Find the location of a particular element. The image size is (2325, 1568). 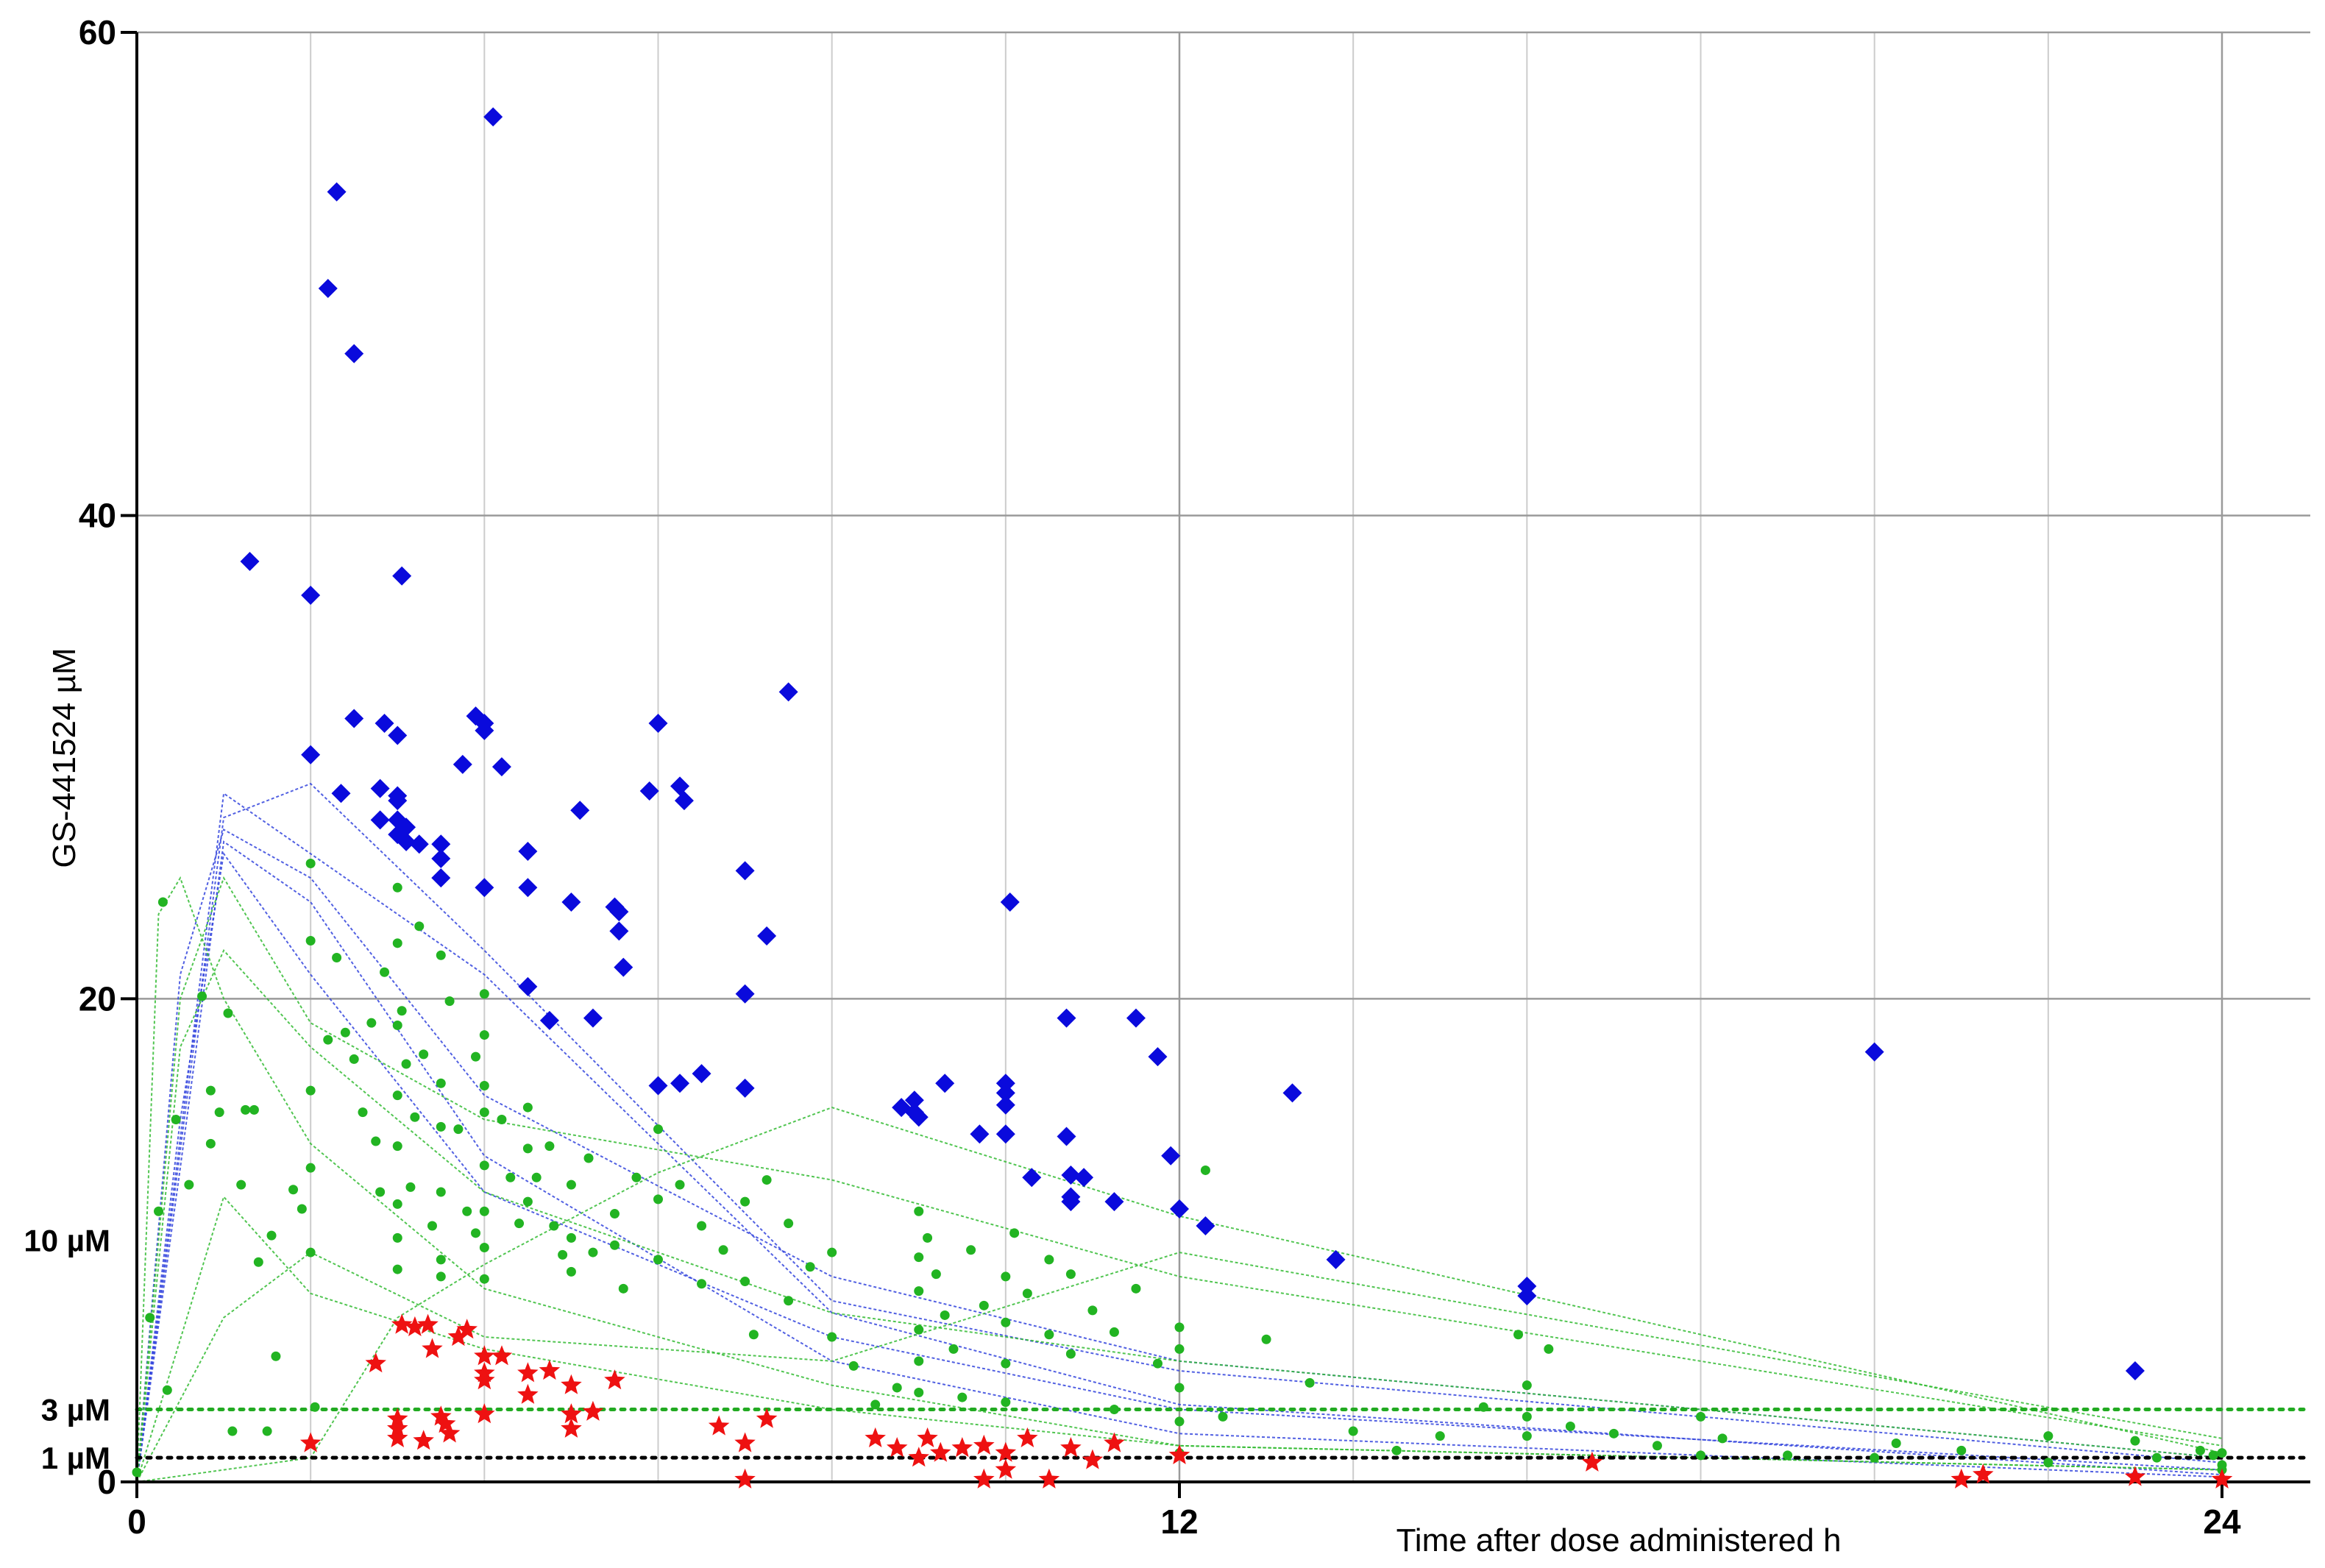

x-axis-title: Time after dose administered h is located at coordinates (1619, 1540).